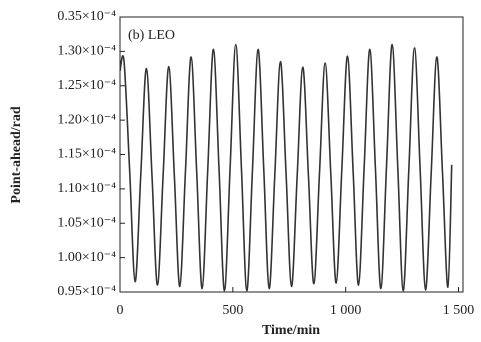  Describe the element at coordinates (86, 154) in the screenshot. I see `y-tick-label: 1.15×10⁻⁴` at that location.